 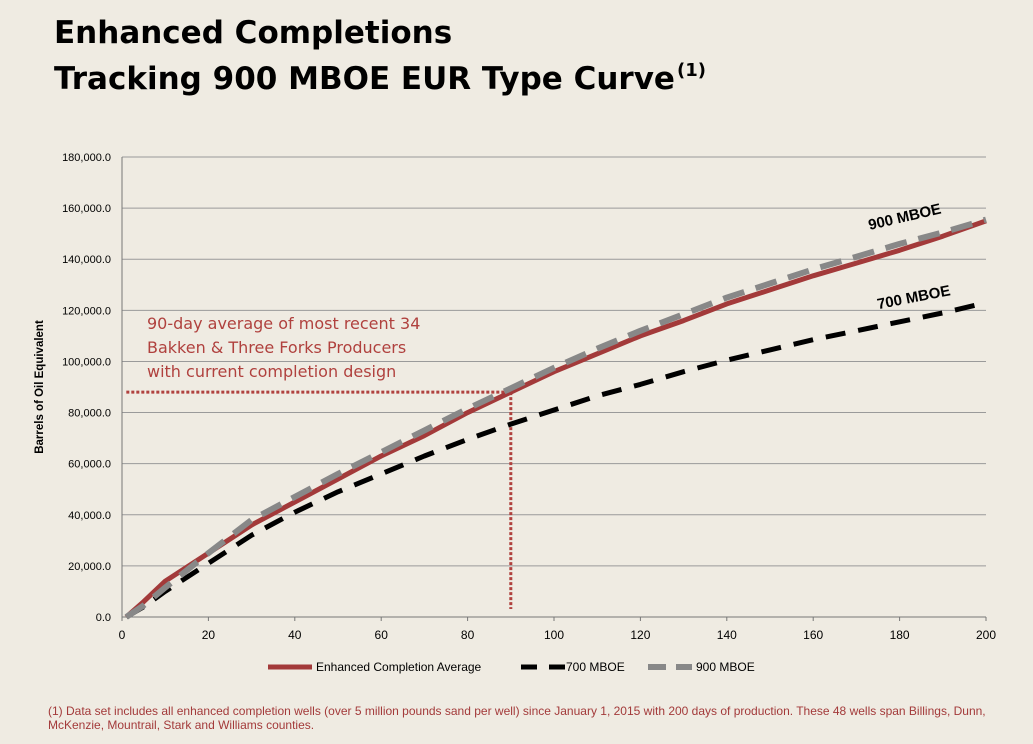 What do you see at coordinates (295, 635) in the screenshot?
I see `x-tick-label: 40` at bounding box center [295, 635].